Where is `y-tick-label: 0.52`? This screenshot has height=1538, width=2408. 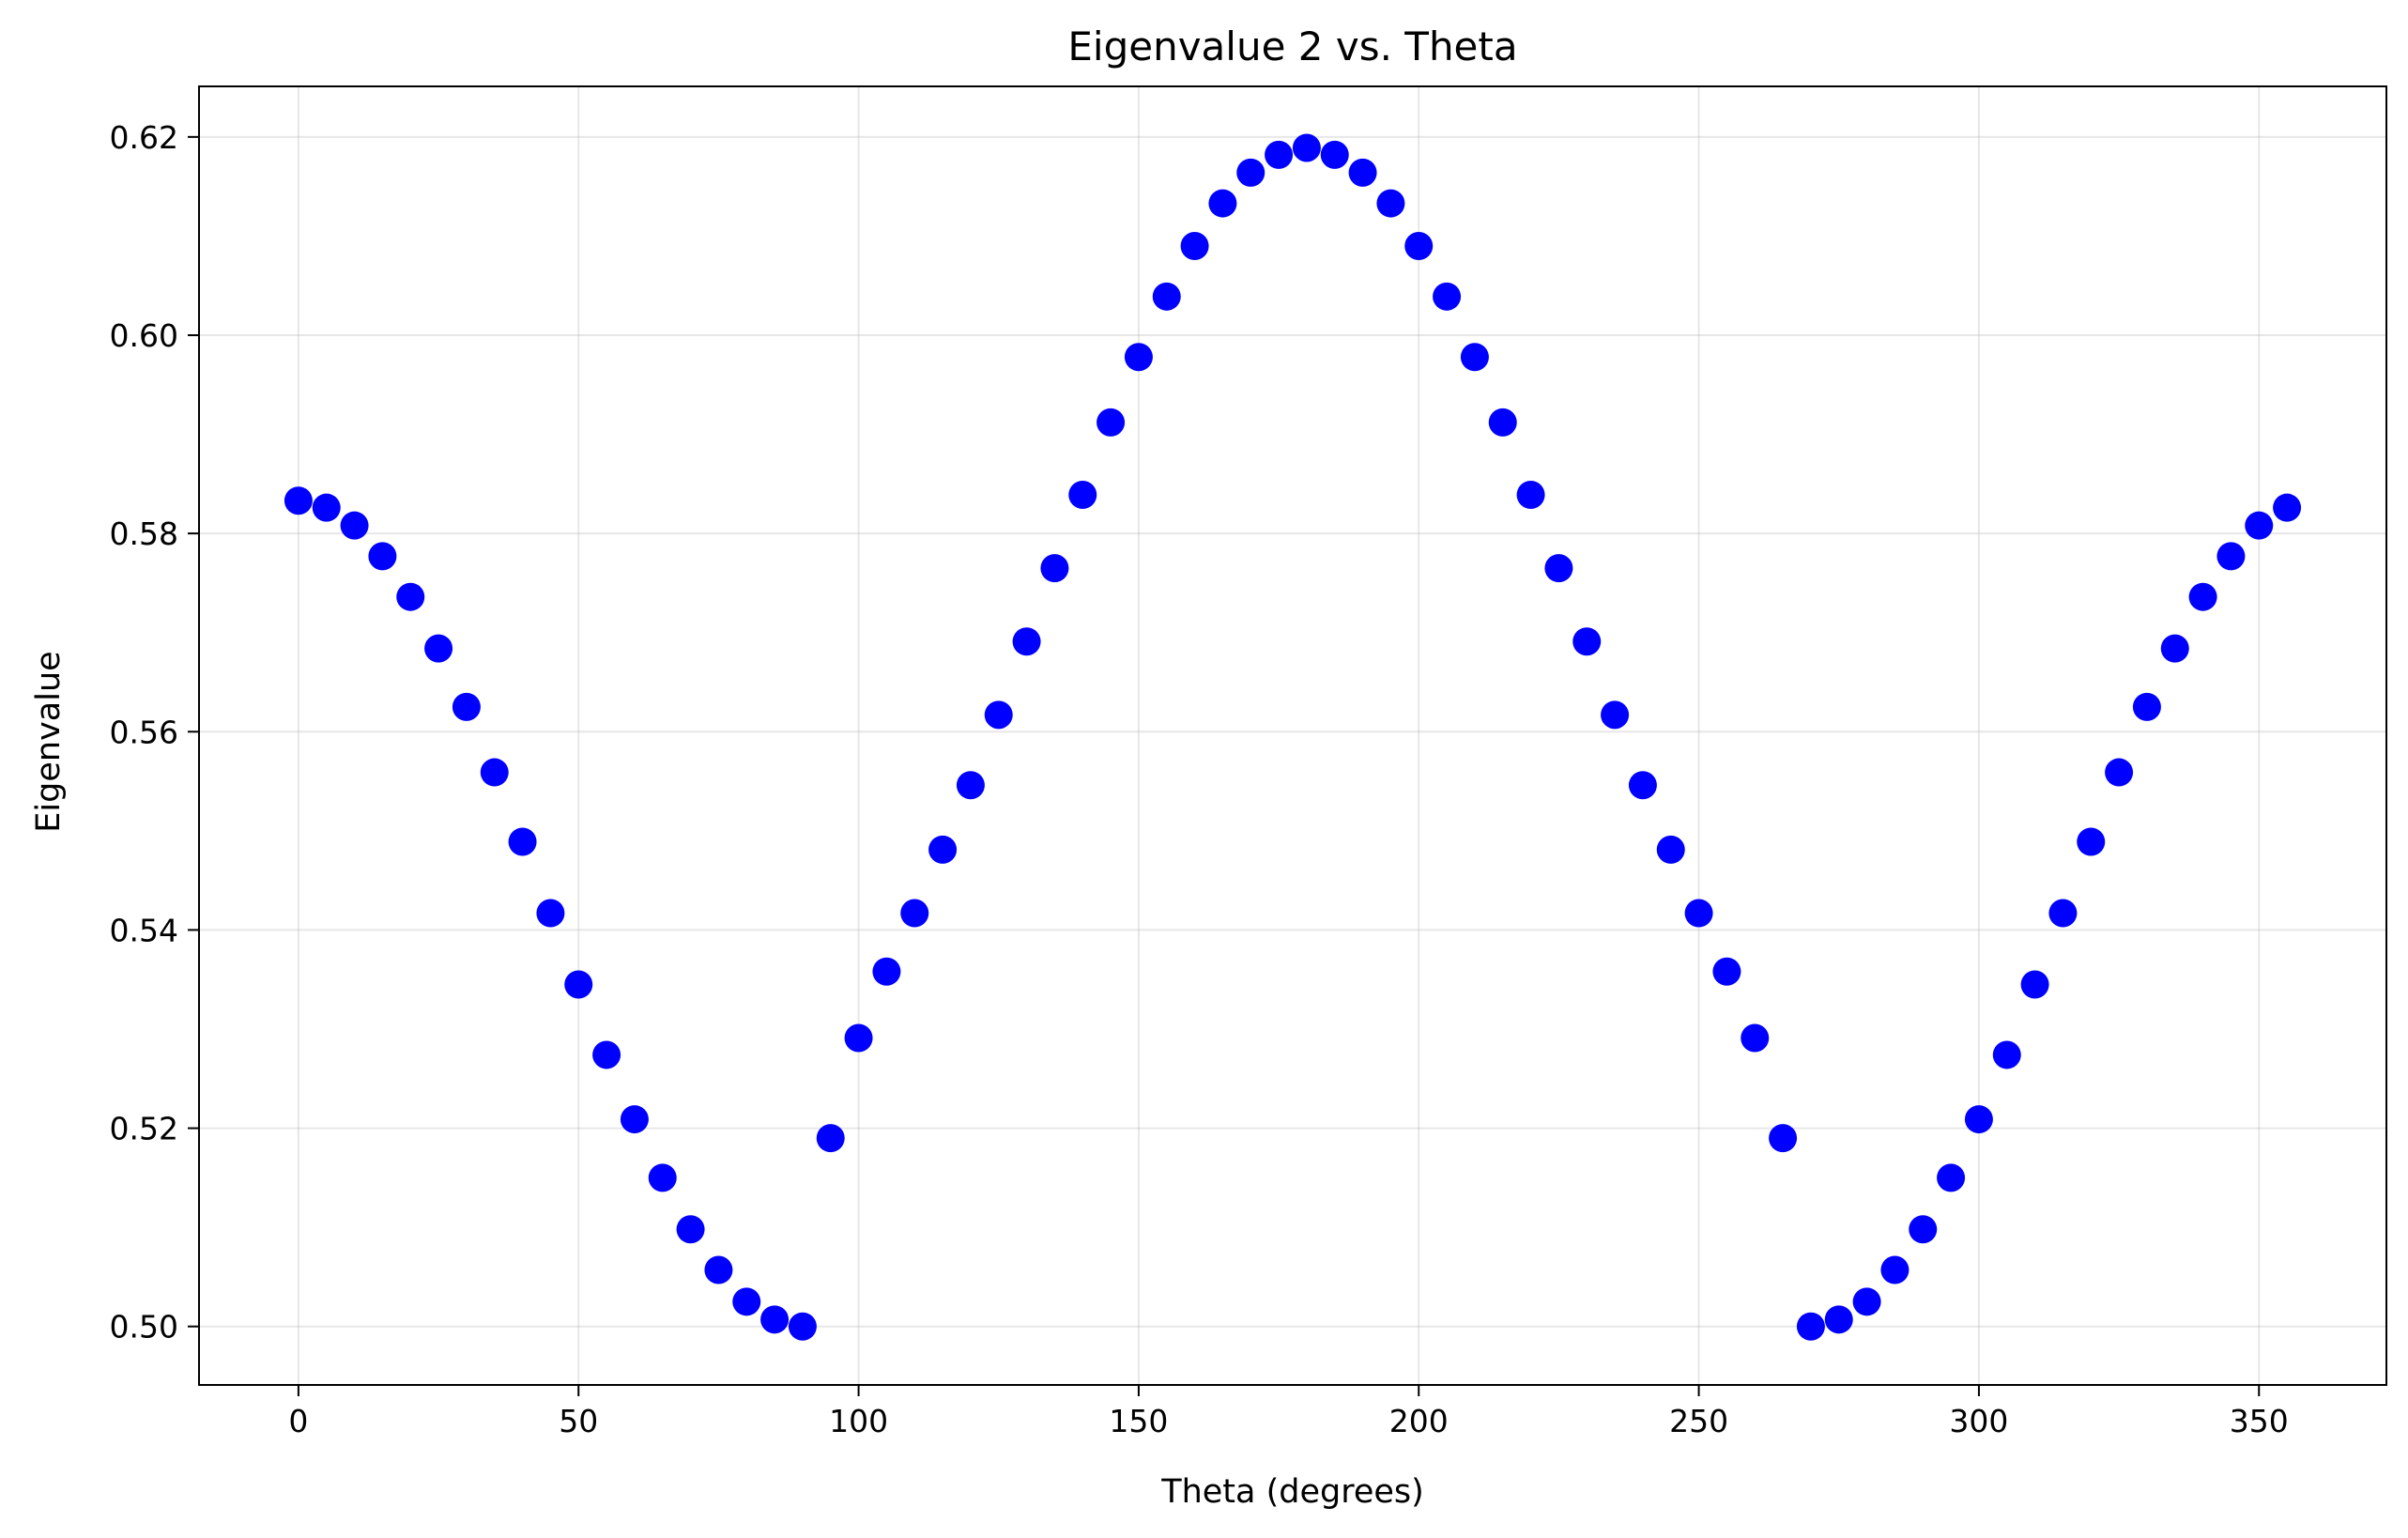
y-tick-label: 0.52 is located at coordinates (144, 1129).